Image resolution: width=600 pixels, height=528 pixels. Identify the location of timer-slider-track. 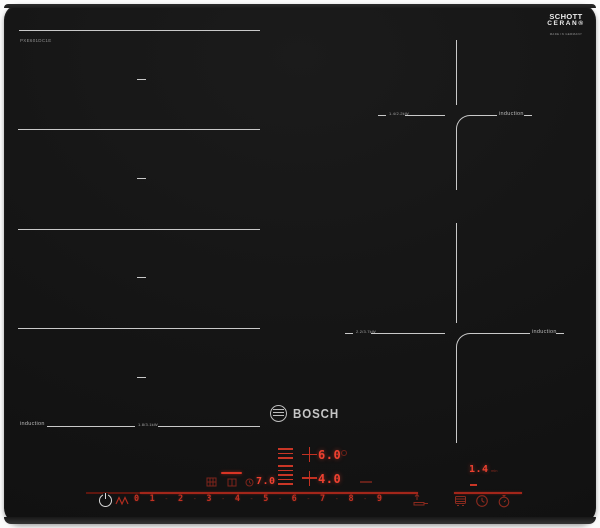
(488, 492).